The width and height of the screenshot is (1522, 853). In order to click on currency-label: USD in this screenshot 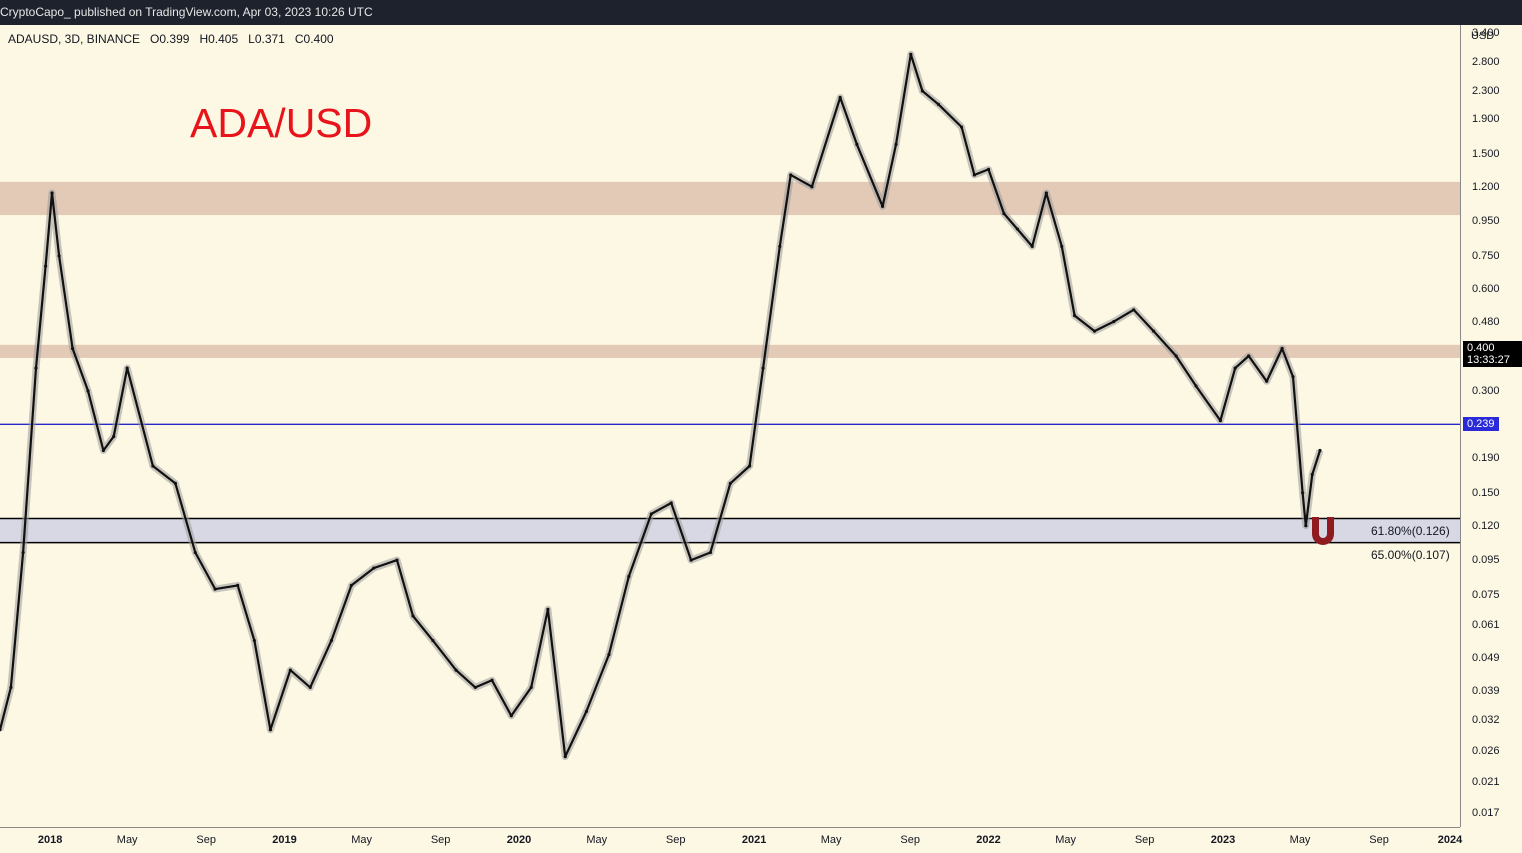, I will do `click(1483, 36)`.